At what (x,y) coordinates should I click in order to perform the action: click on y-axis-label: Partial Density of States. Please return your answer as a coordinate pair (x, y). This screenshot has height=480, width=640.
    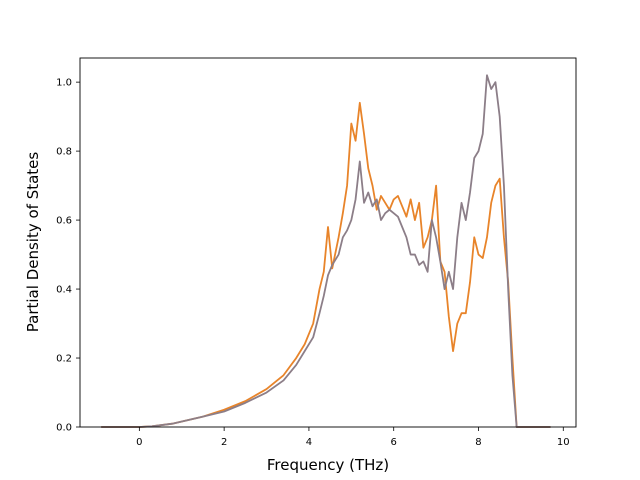
    Looking at the image, I should click on (33, 242).